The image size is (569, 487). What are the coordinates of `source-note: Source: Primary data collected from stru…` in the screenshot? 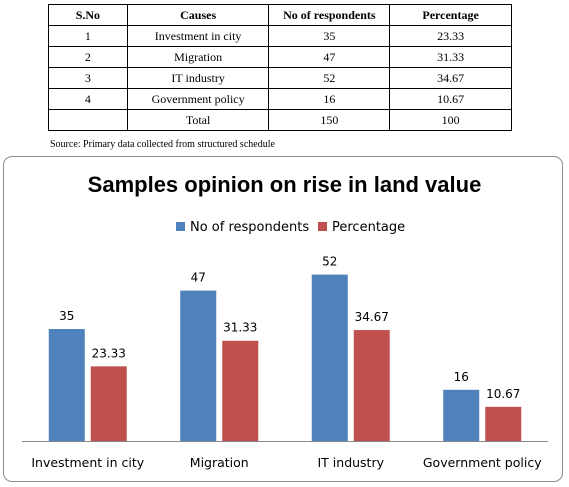 It's located at (162, 144).